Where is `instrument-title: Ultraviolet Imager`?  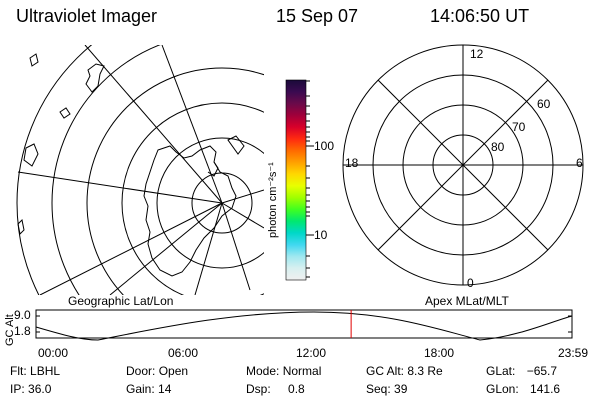
instrument-title: Ultraviolet Imager is located at coordinates (87, 16).